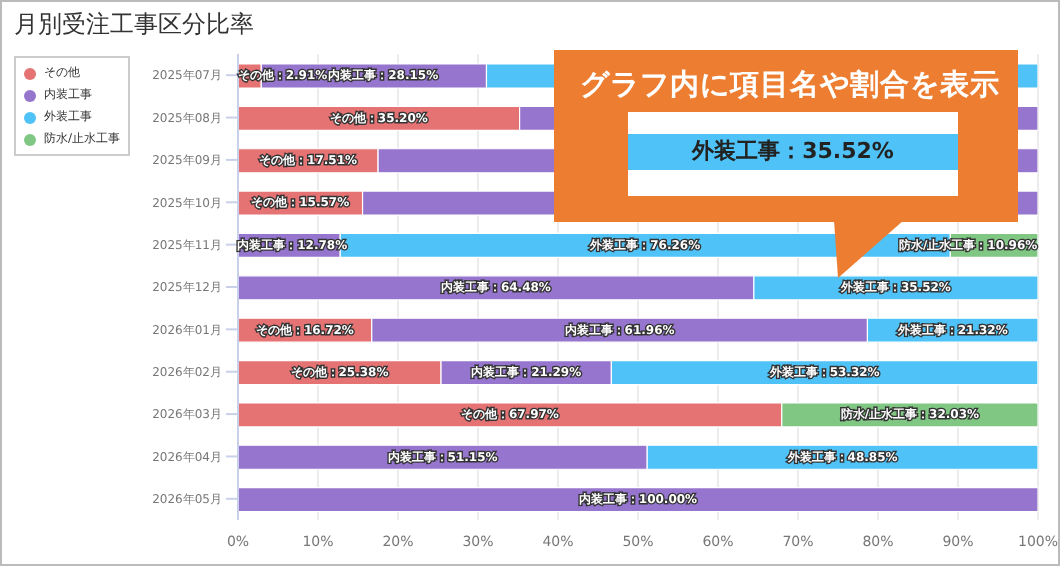  What do you see at coordinates (790, 85) in the screenshot?
I see `annotation: グラフ内に項目名や割合を表示` at bounding box center [790, 85].